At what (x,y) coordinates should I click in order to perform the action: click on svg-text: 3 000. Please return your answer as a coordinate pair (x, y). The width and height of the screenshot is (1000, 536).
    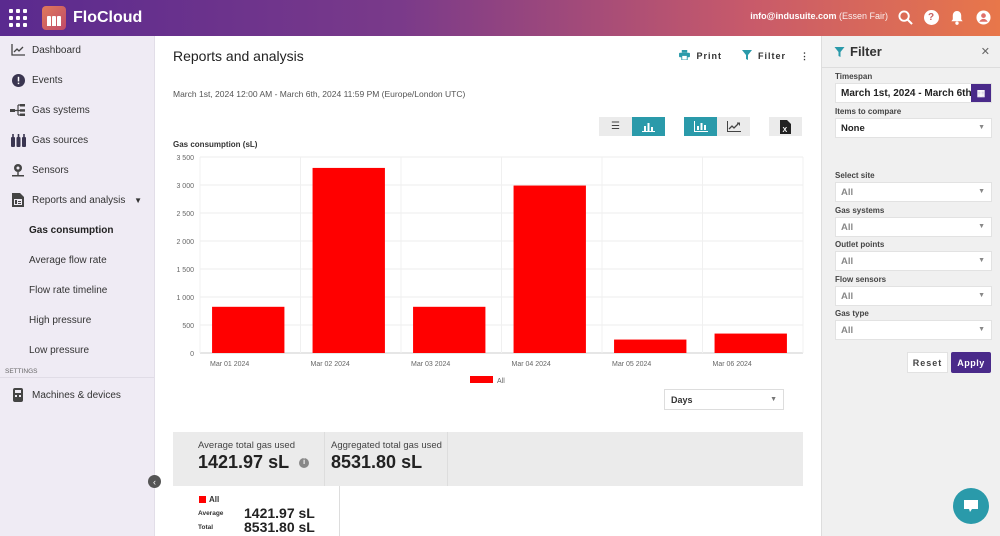
    Looking at the image, I should click on (185, 186).